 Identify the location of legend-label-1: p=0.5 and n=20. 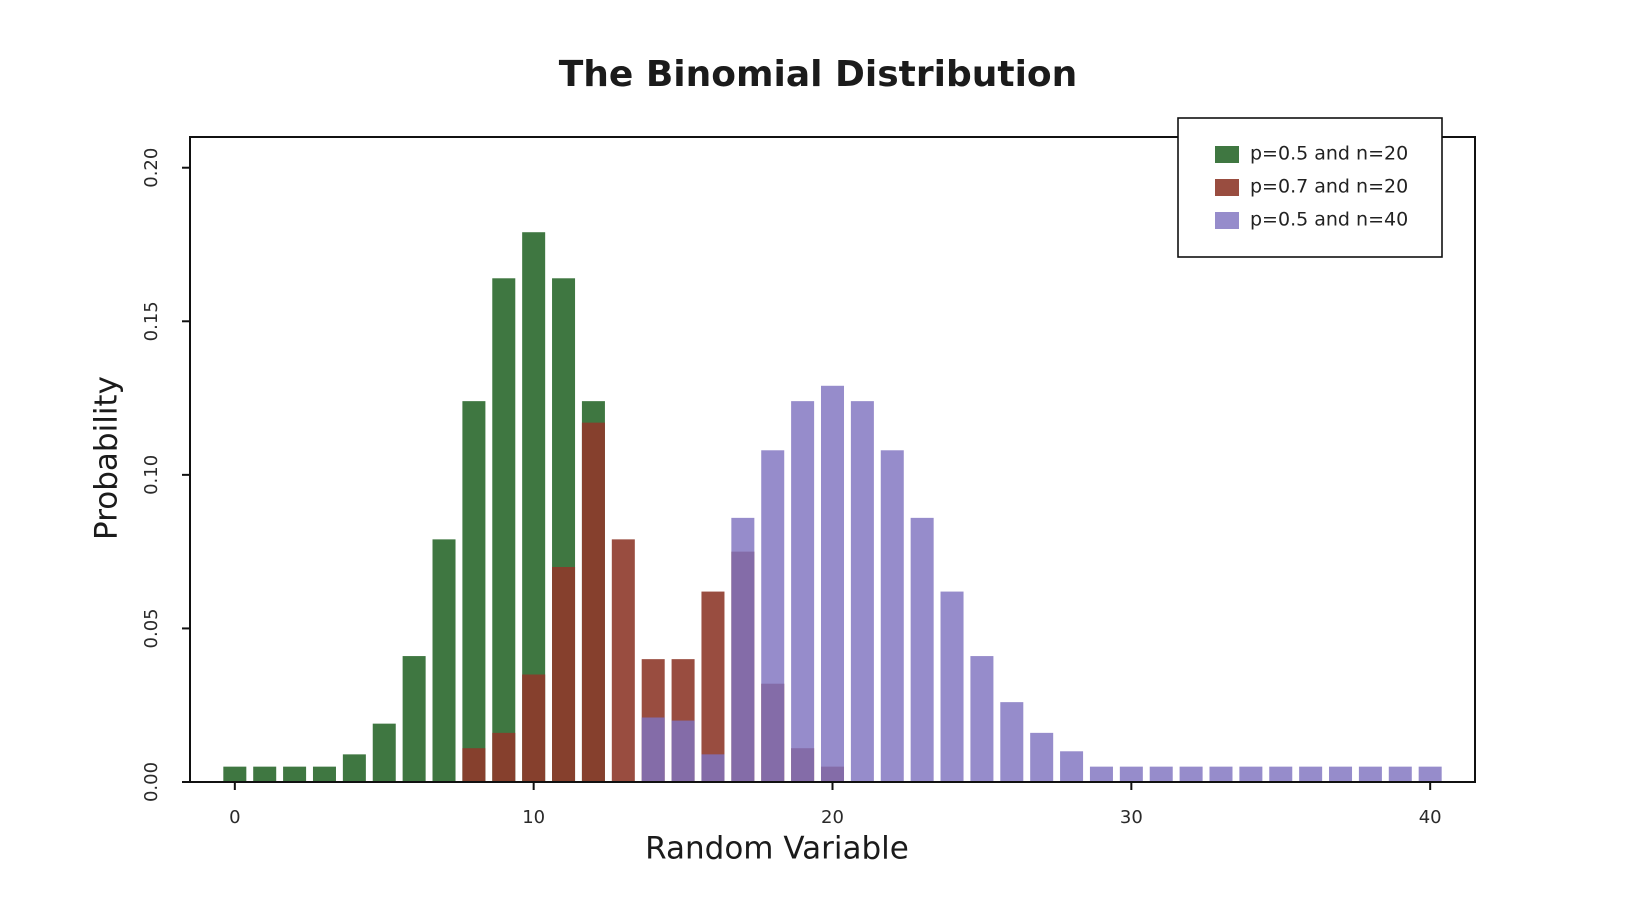
(1329, 154).